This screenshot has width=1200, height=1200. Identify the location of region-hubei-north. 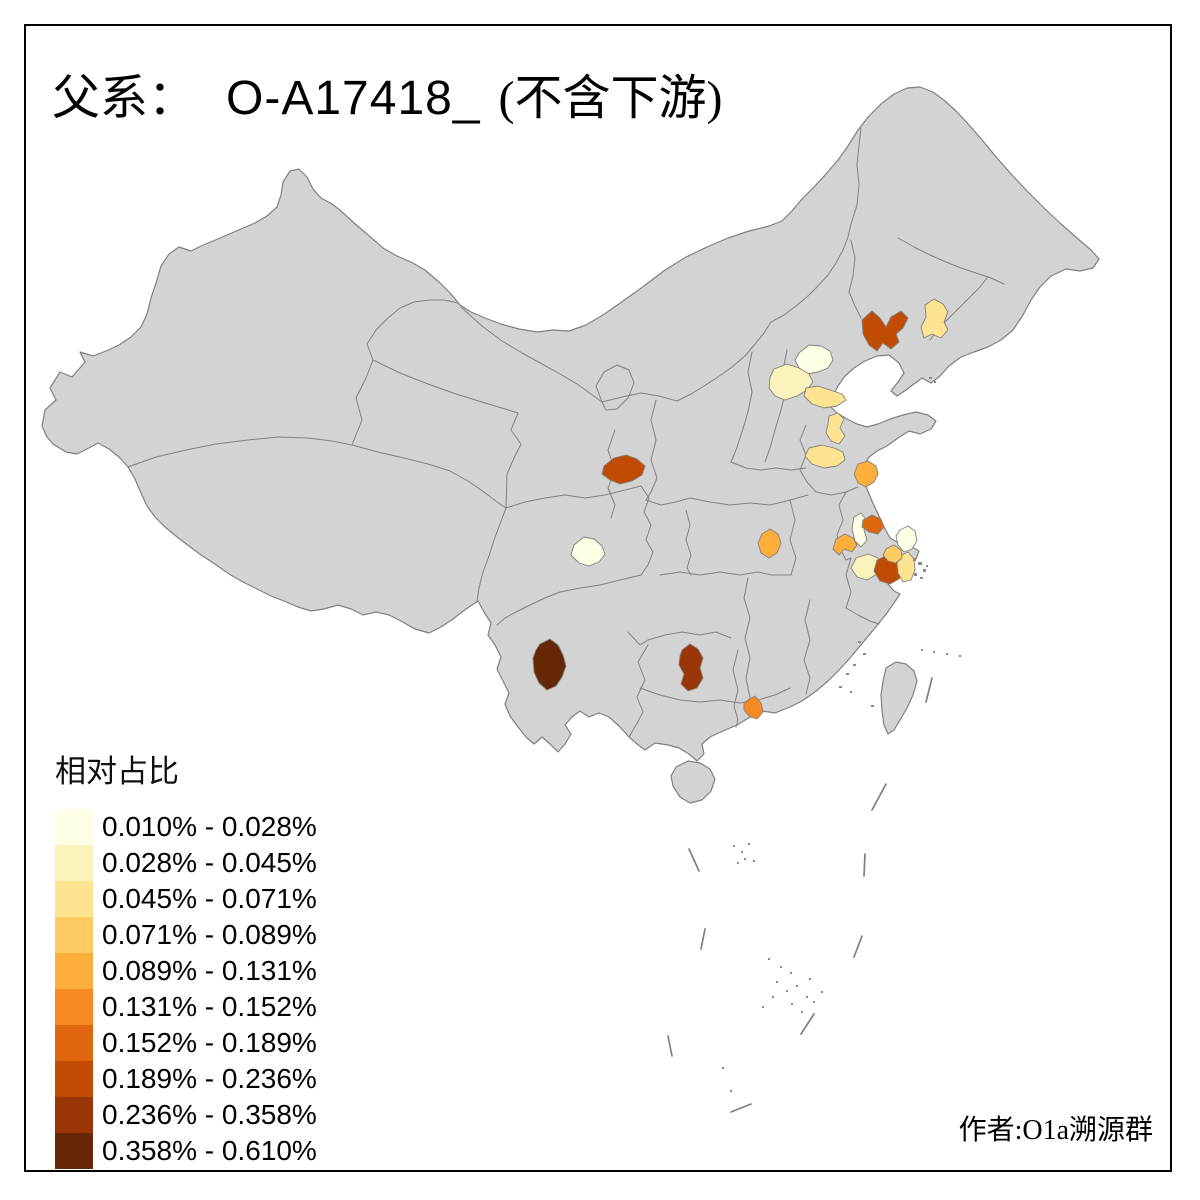
(769, 543).